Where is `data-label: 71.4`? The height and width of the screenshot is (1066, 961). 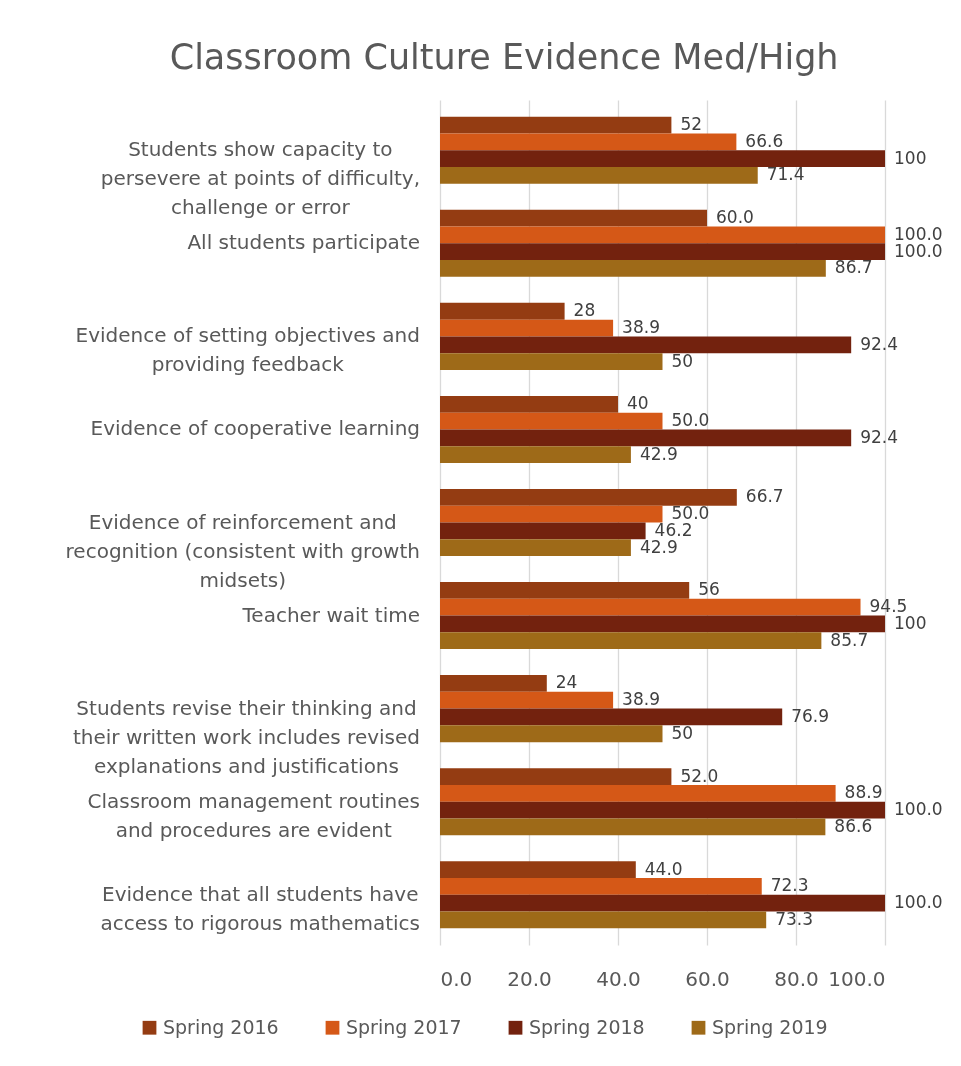
data-label: 71.4 is located at coordinates (785, 174).